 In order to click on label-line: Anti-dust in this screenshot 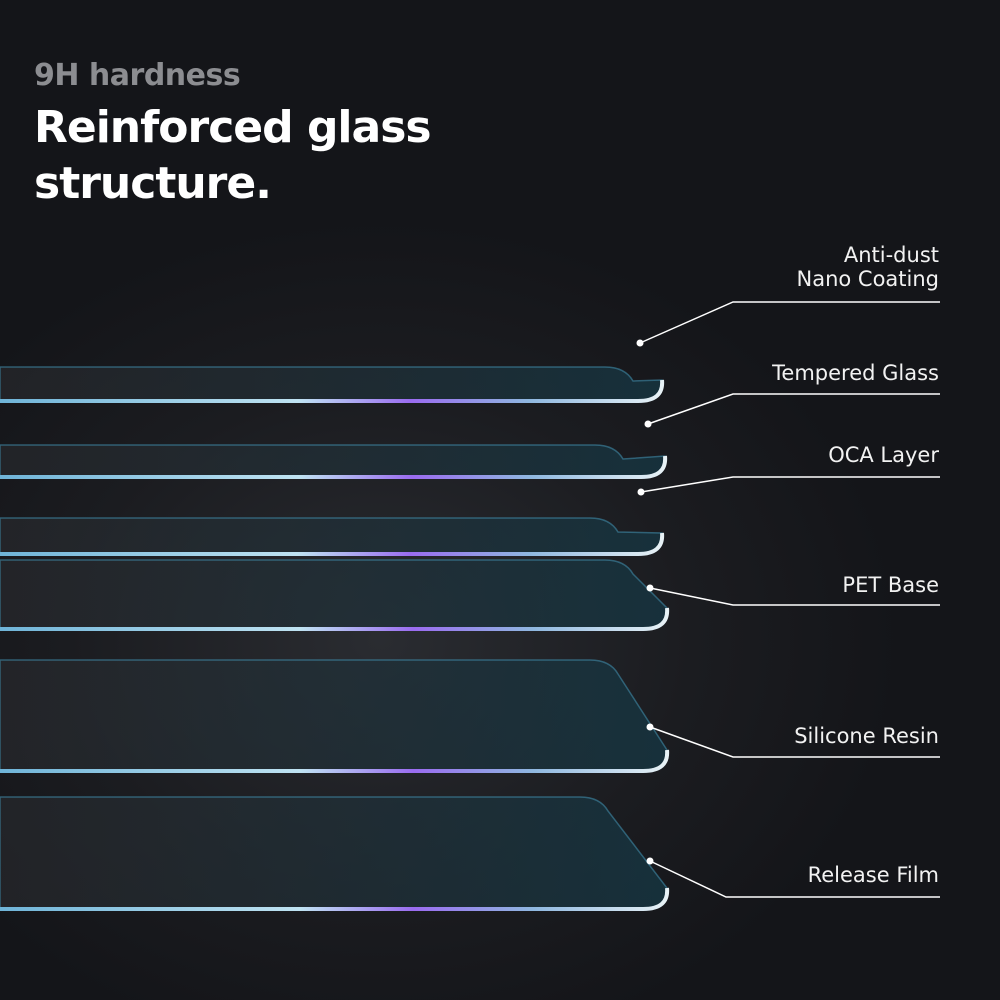, I will do `click(891, 255)`.